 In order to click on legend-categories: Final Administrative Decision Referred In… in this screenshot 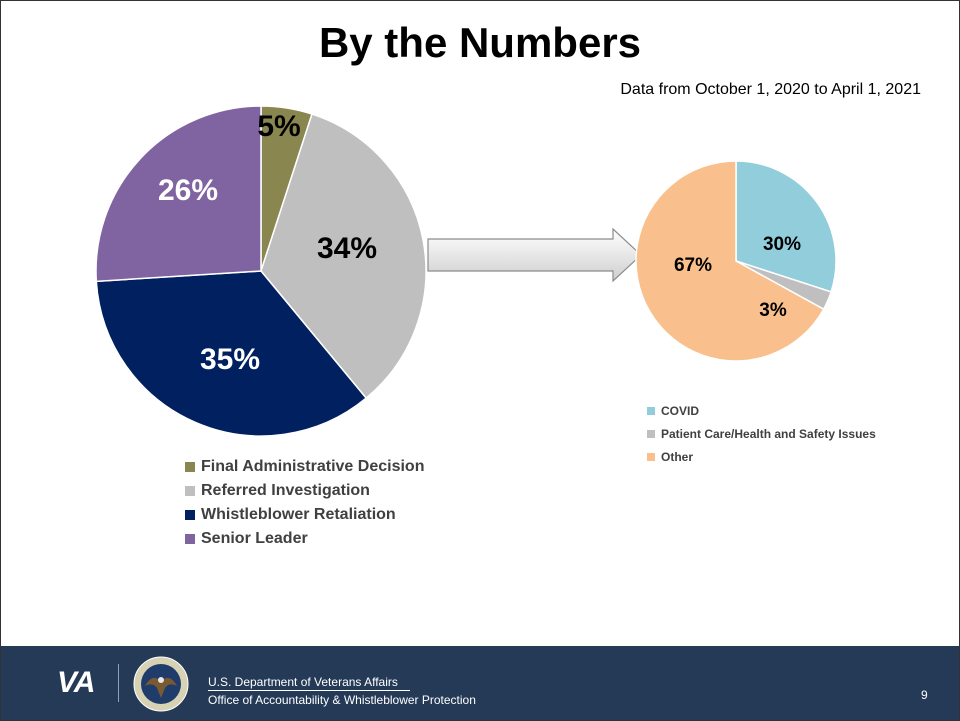, I will do `click(304, 503)`.